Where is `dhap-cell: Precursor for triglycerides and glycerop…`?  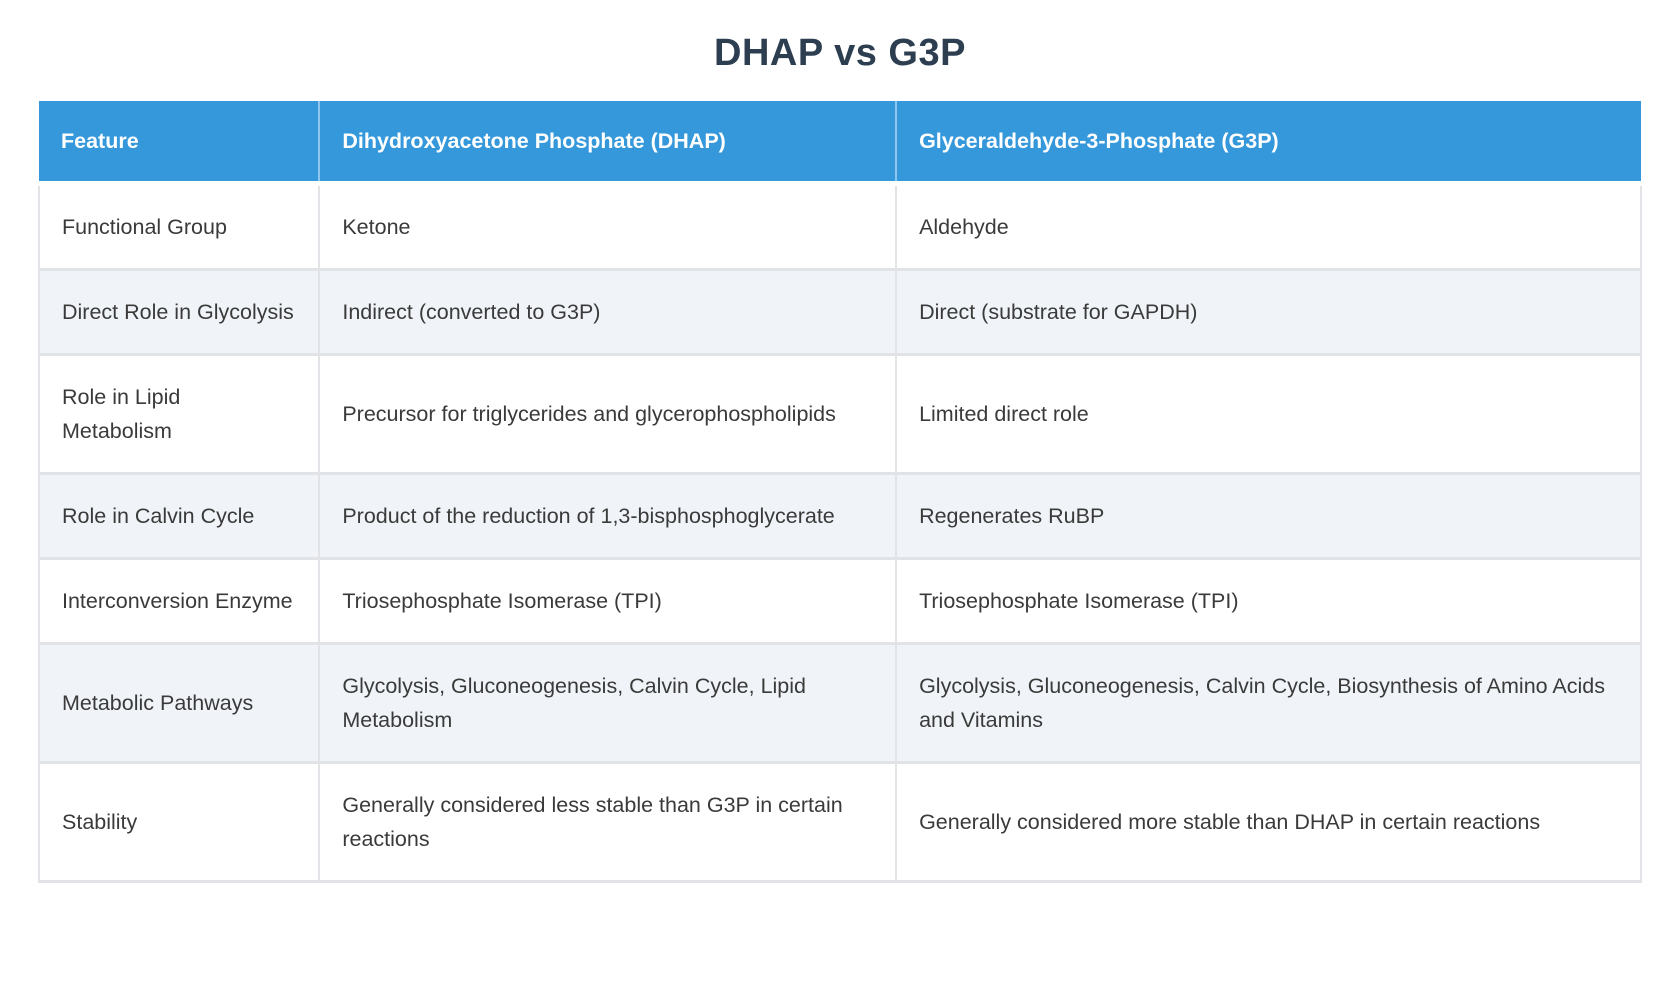
dhap-cell: Precursor for triglycerides and glycerop… is located at coordinates (608, 414).